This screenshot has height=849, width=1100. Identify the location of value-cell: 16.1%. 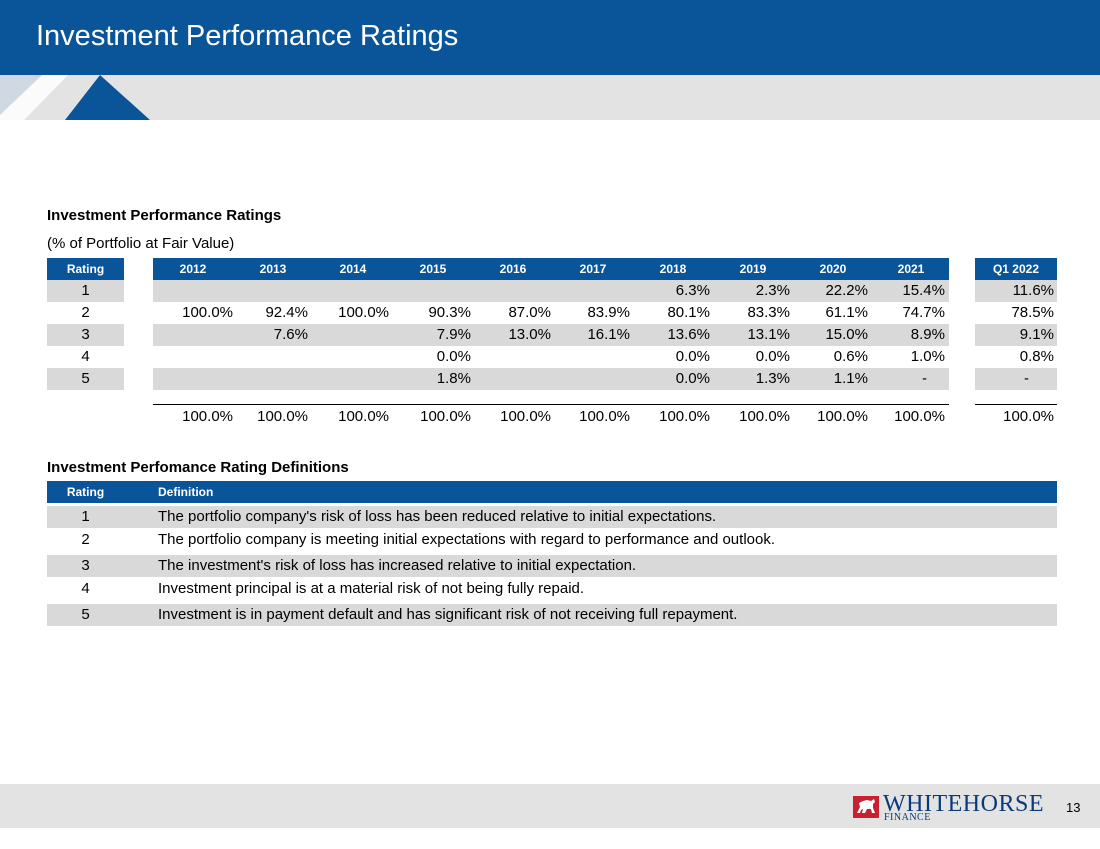
(608, 334).